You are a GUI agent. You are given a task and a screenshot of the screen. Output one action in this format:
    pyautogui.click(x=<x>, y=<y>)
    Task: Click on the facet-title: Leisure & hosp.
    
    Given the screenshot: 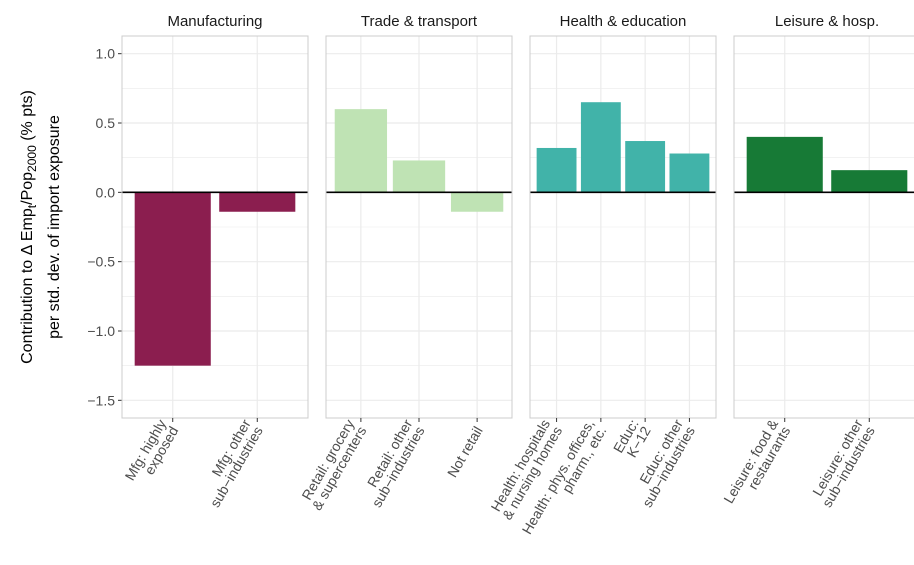 What is the action you would take?
    pyautogui.click(x=827, y=21)
    